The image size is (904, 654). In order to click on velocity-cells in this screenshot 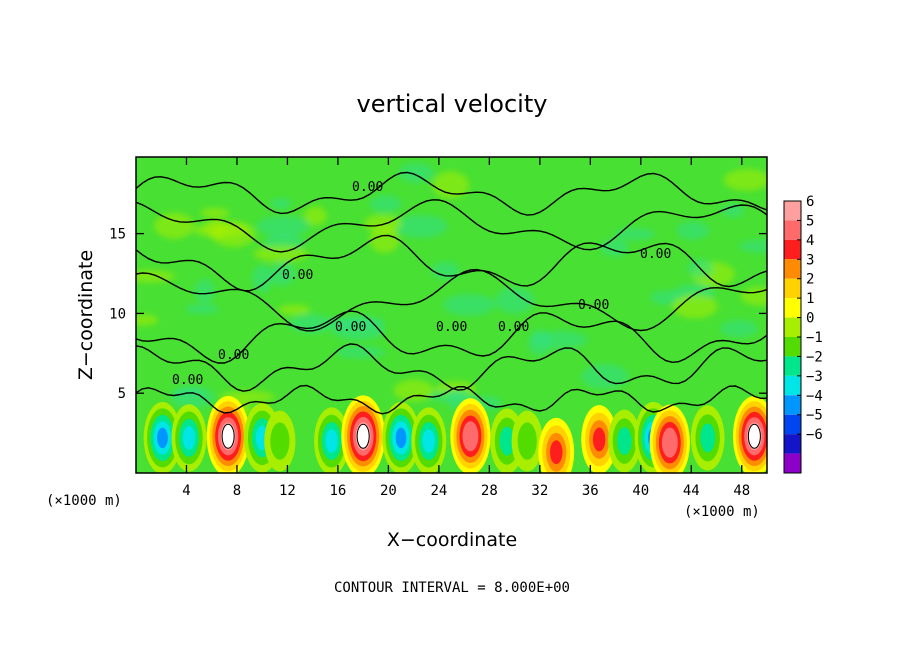, I will do `click(455, 434)`.